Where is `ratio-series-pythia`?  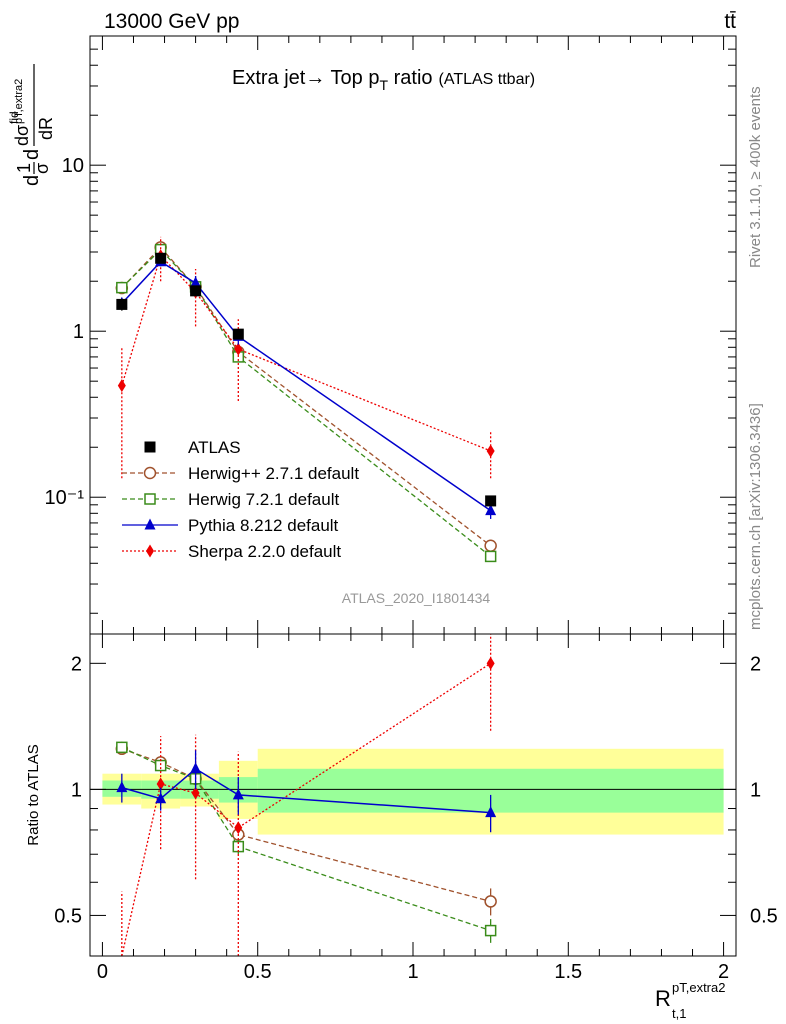 ratio-series-pythia is located at coordinates (306, 791).